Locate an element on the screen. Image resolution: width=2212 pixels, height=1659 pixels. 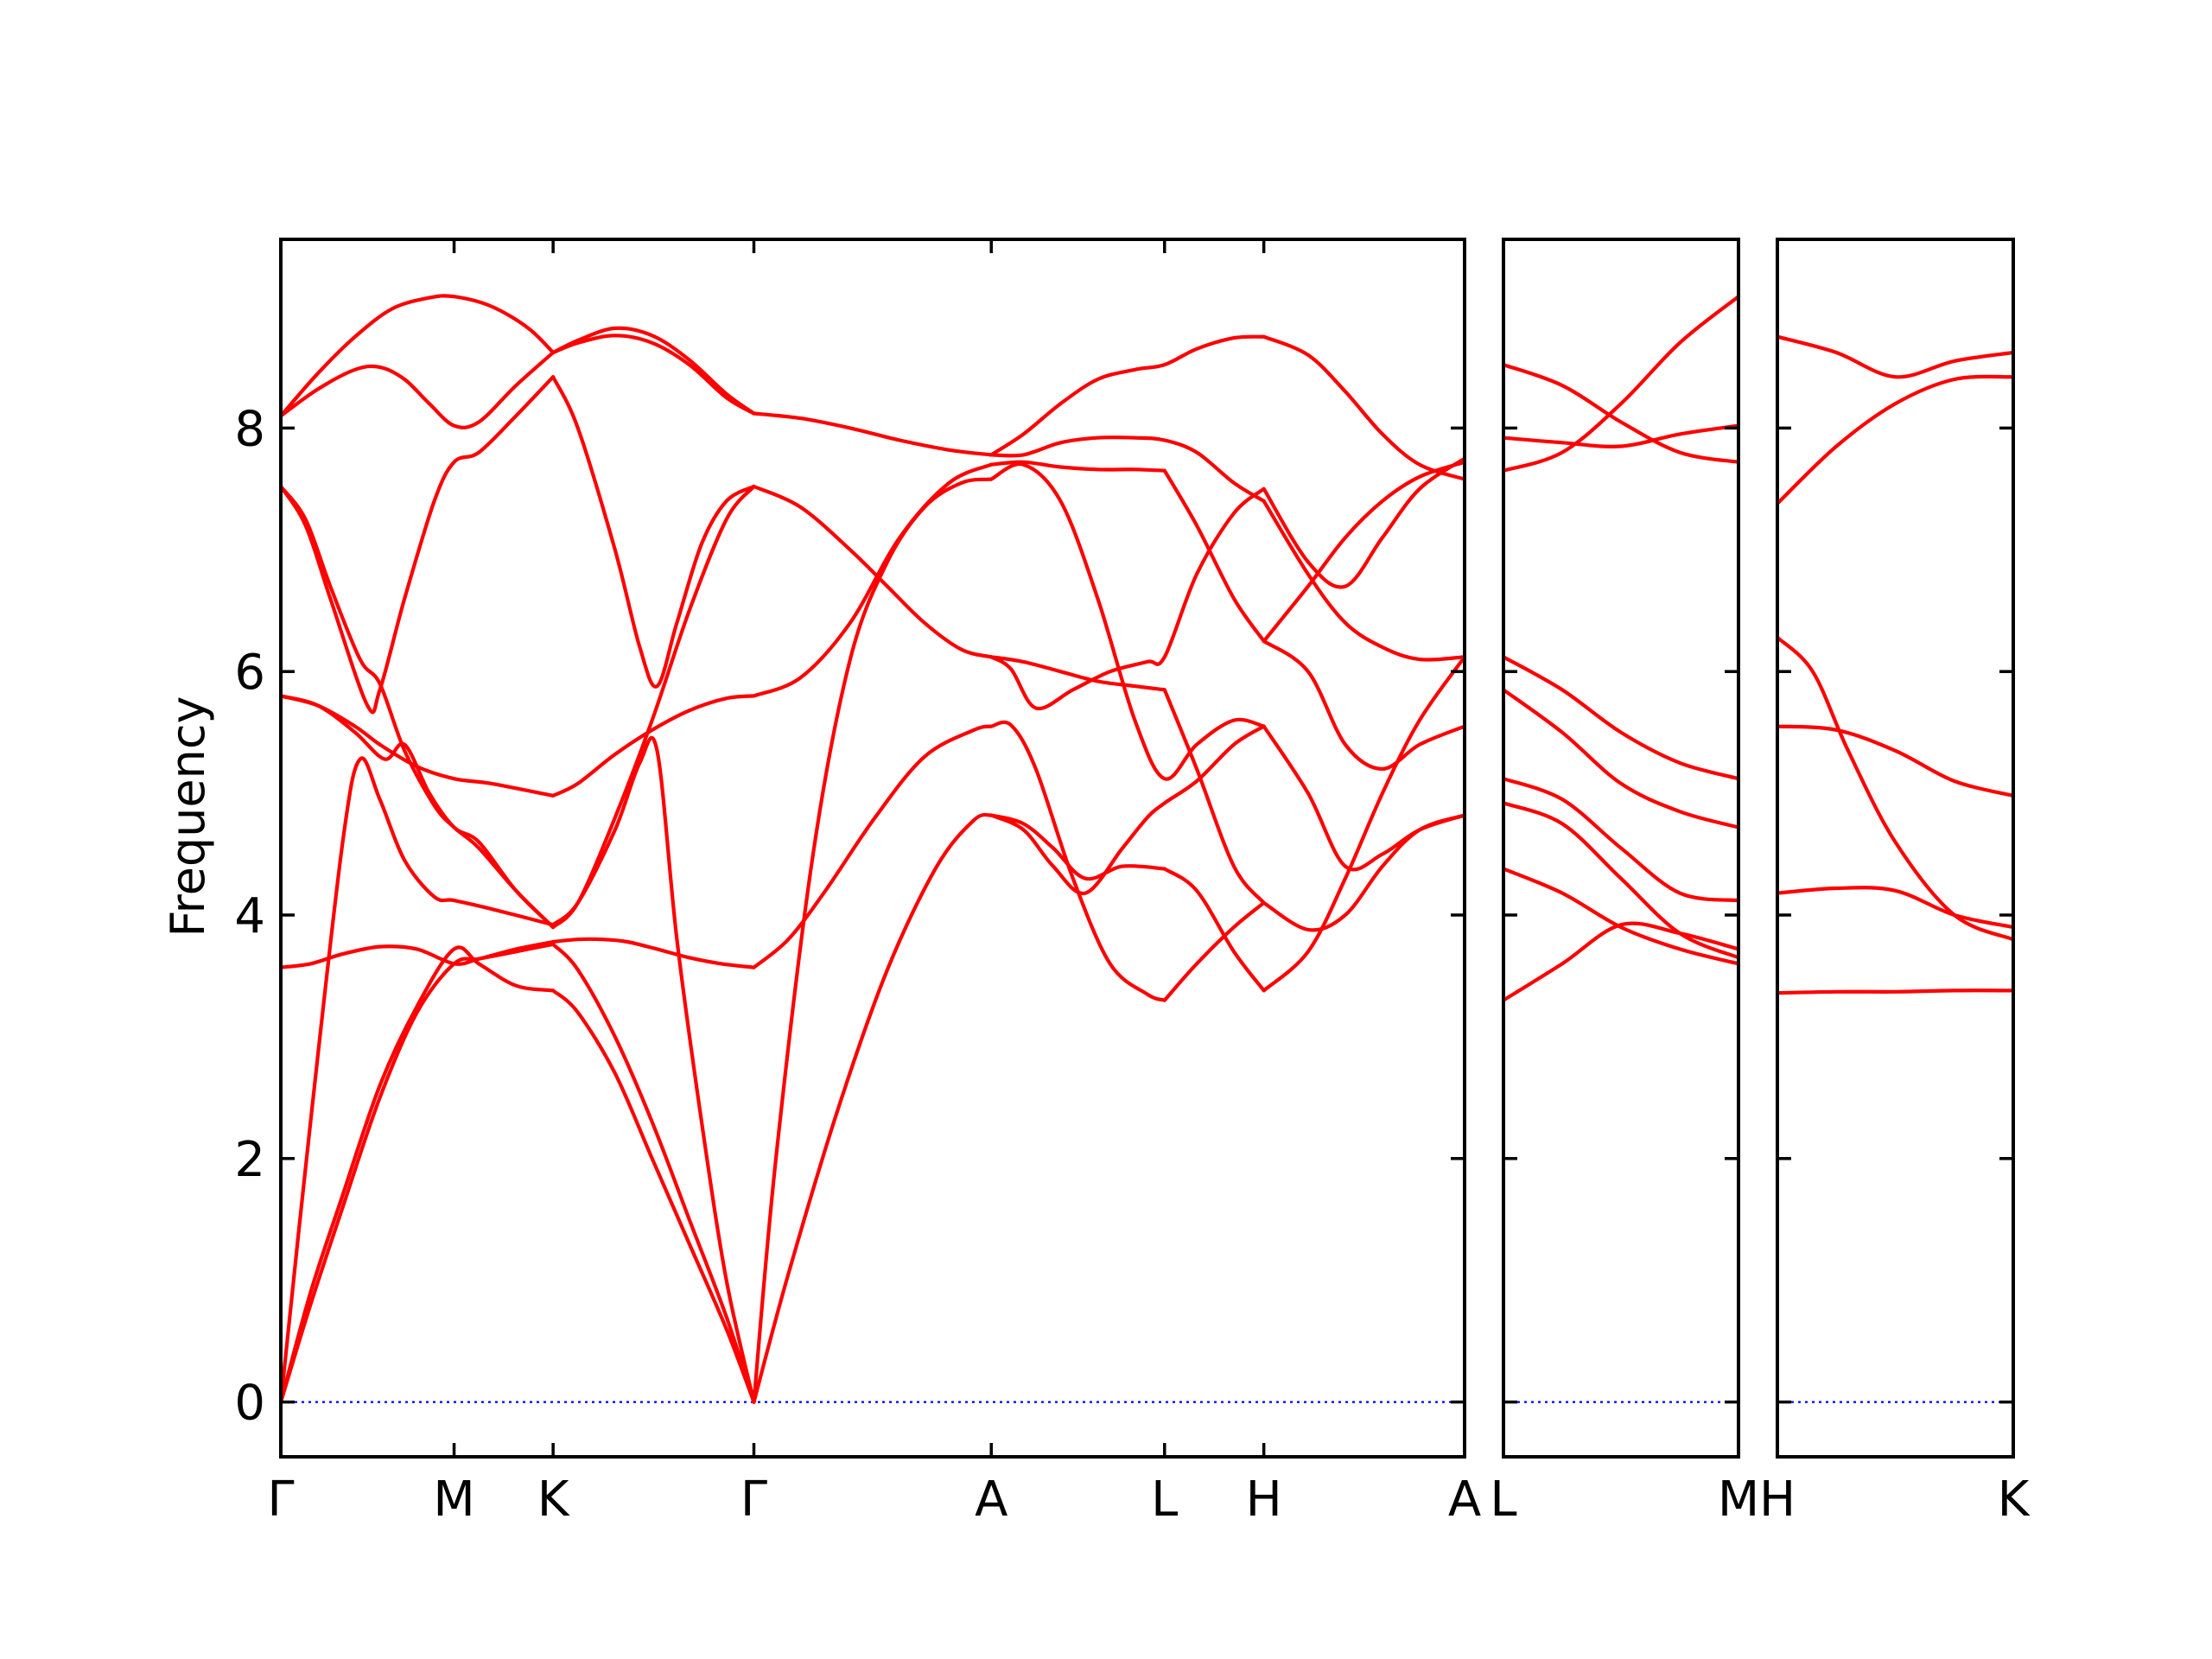
y-tick-label: 6 is located at coordinates (249, 673).